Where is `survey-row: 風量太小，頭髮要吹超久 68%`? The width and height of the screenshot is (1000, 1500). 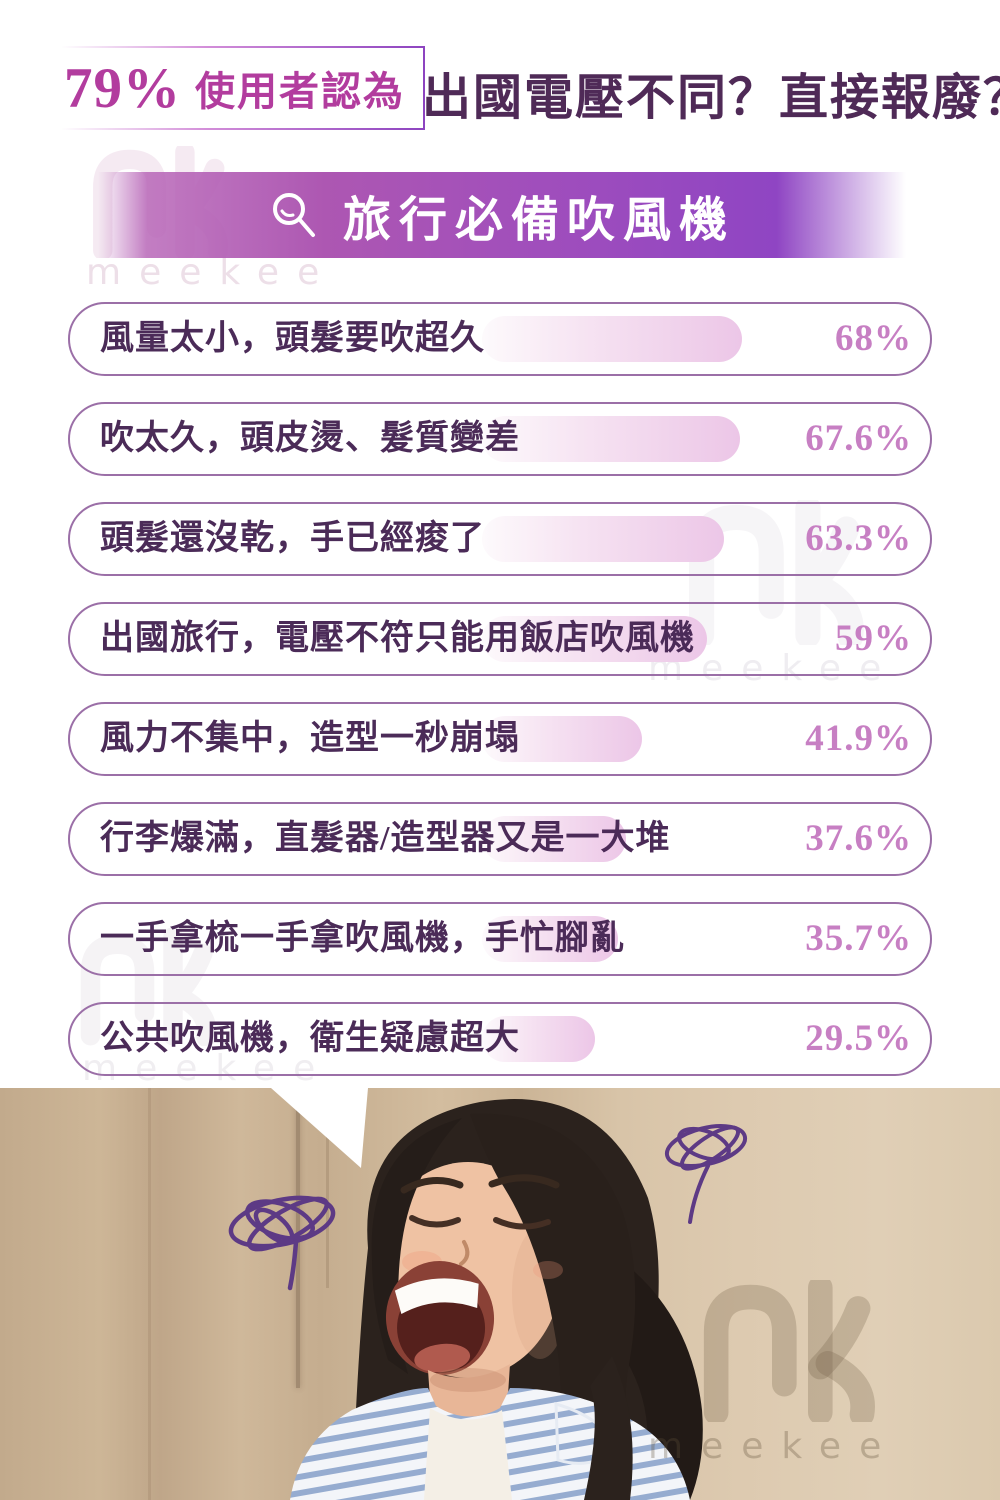
survey-row: 風量太小，頭髮要吹超久 68% is located at coordinates (500, 339).